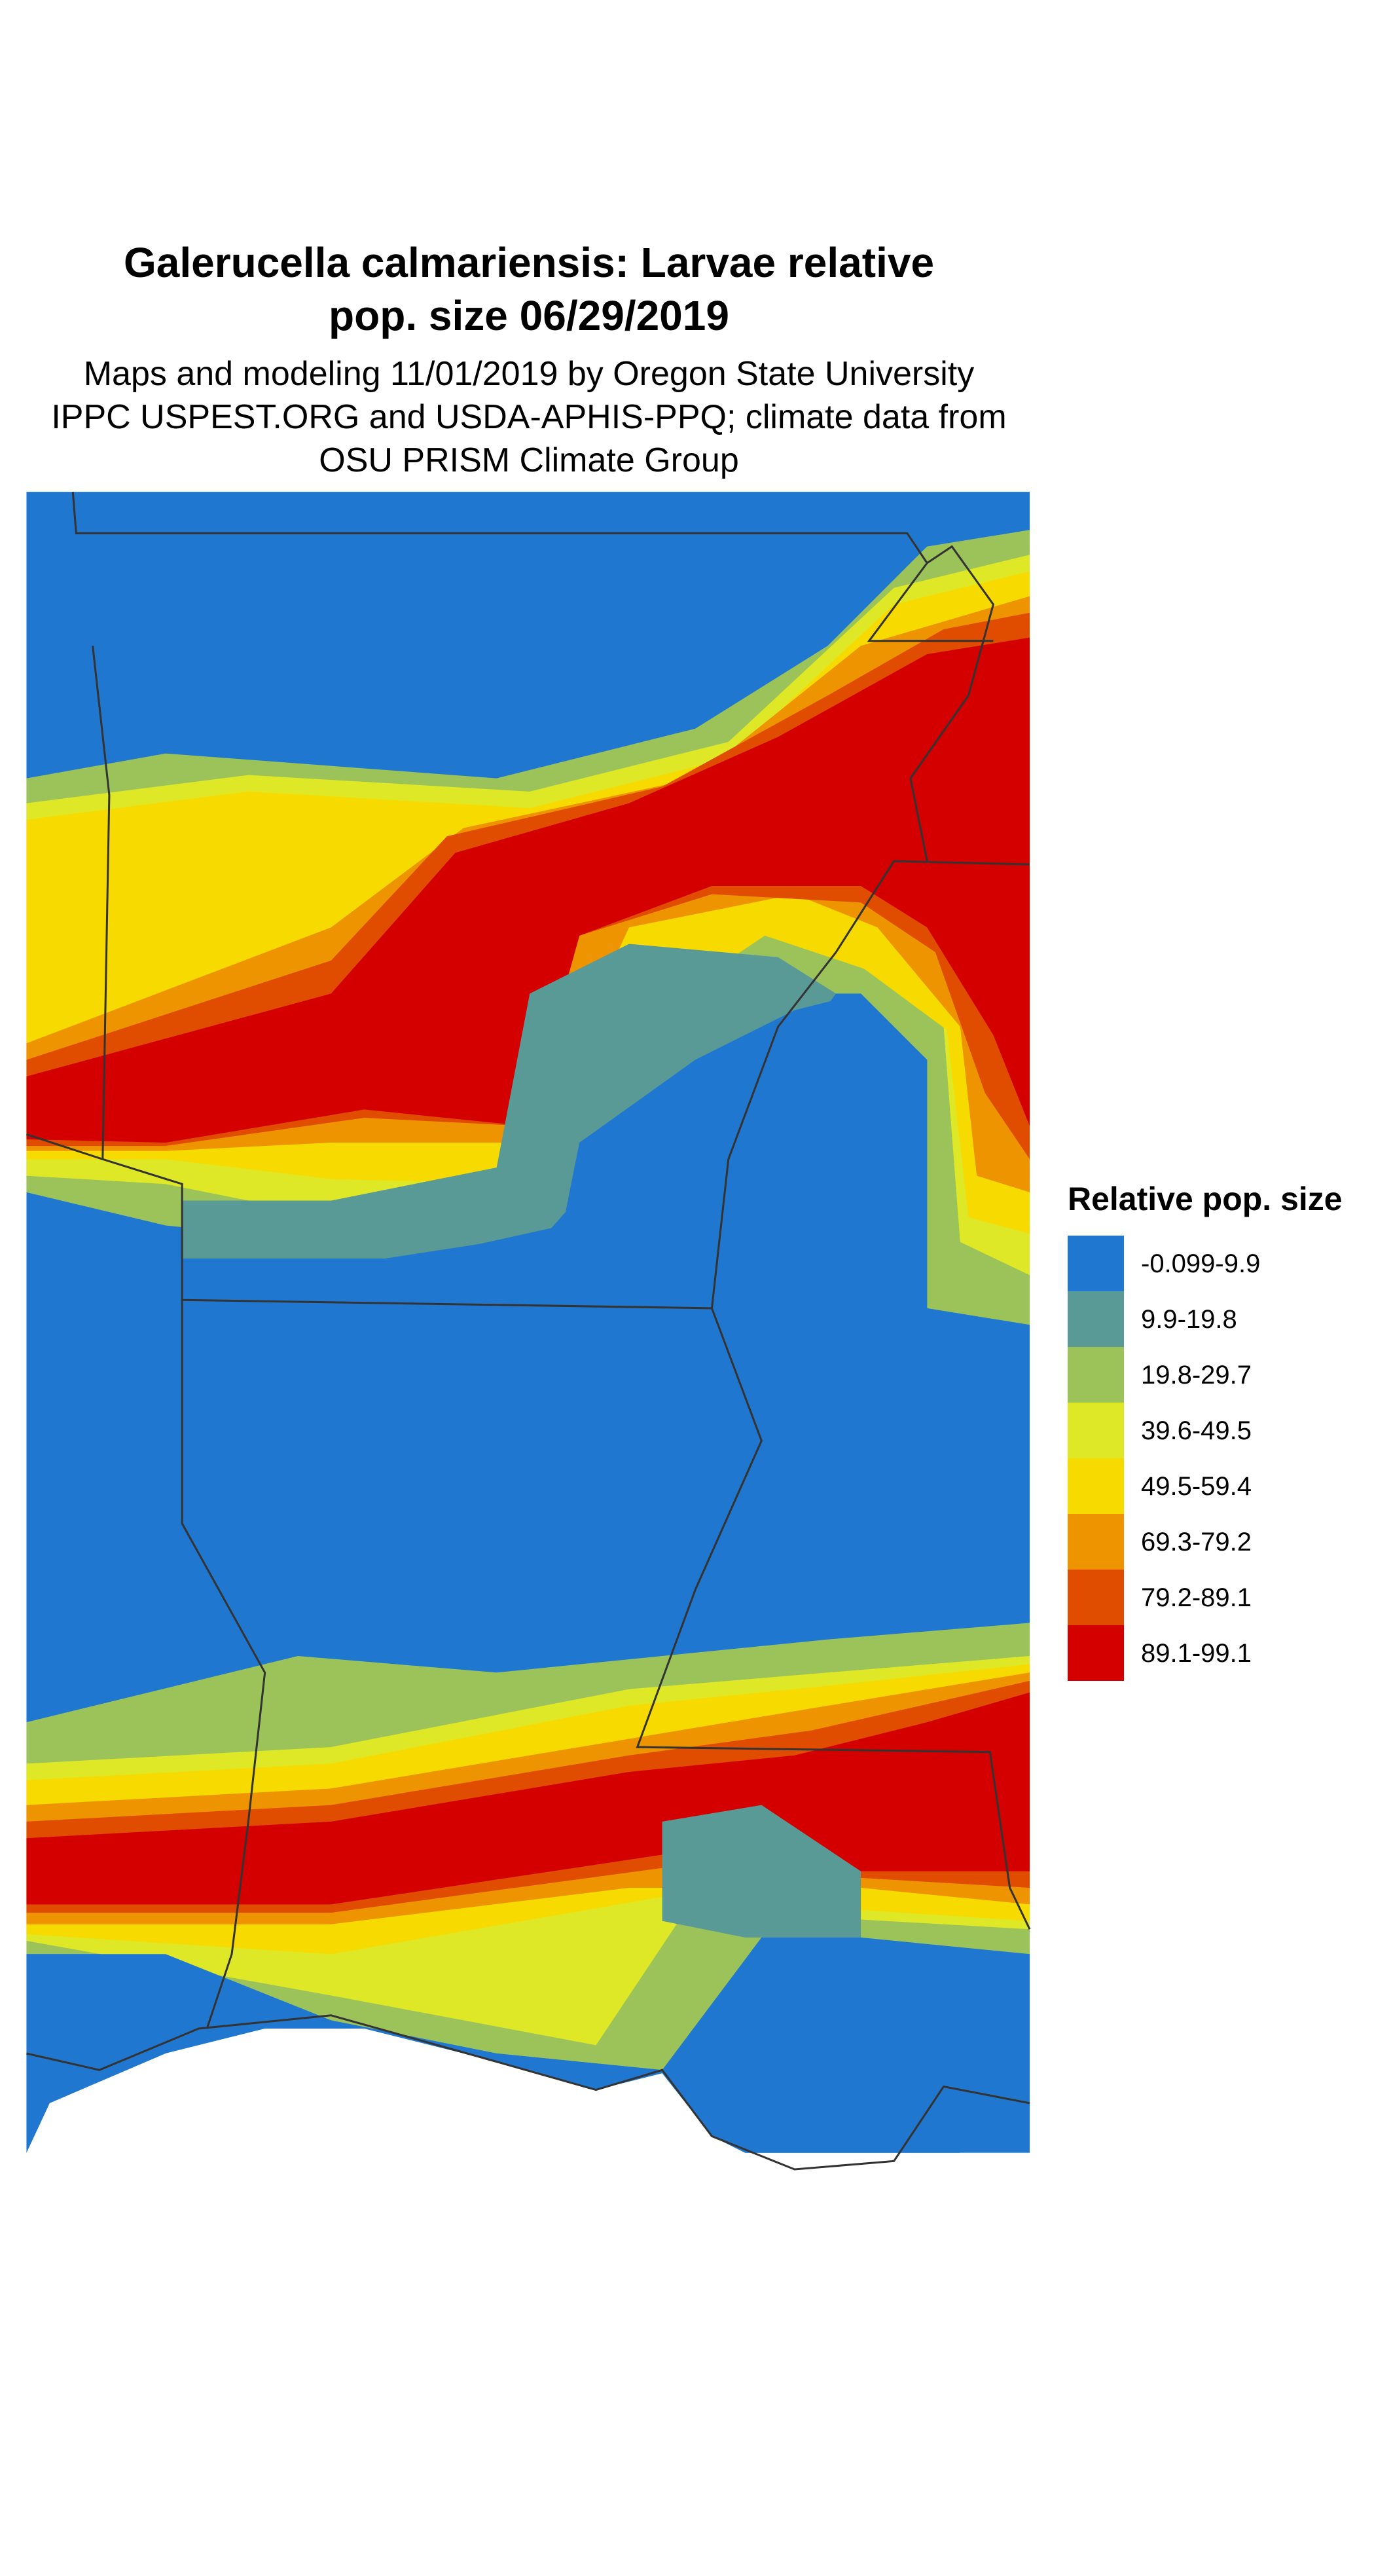  What do you see at coordinates (1189, 1319) in the screenshot?
I see `legend-label: 9.9-19.8` at bounding box center [1189, 1319].